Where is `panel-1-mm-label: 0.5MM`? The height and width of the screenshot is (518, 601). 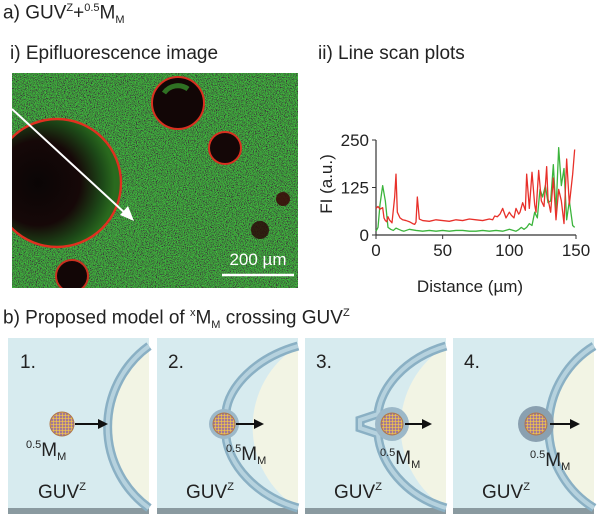 panel-1-mm-label: 0.5MM is located at coordinates (46, 451).